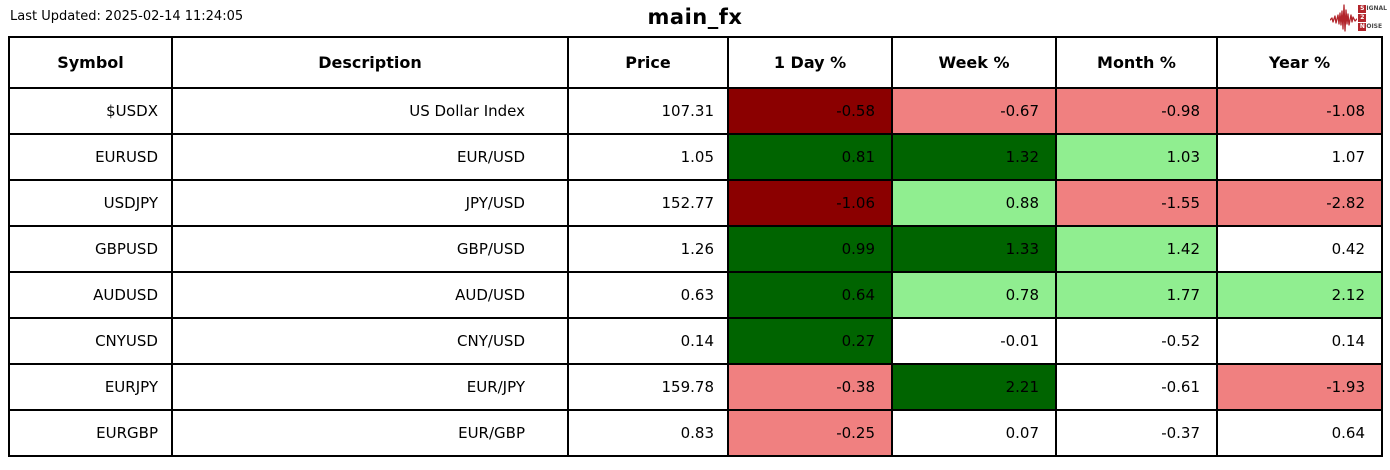 This screenshot has width=1390, height=470. Describe the element at coordinates (370, 249) in the screenshot. I see `description-cell: GBP/USD` at that location.